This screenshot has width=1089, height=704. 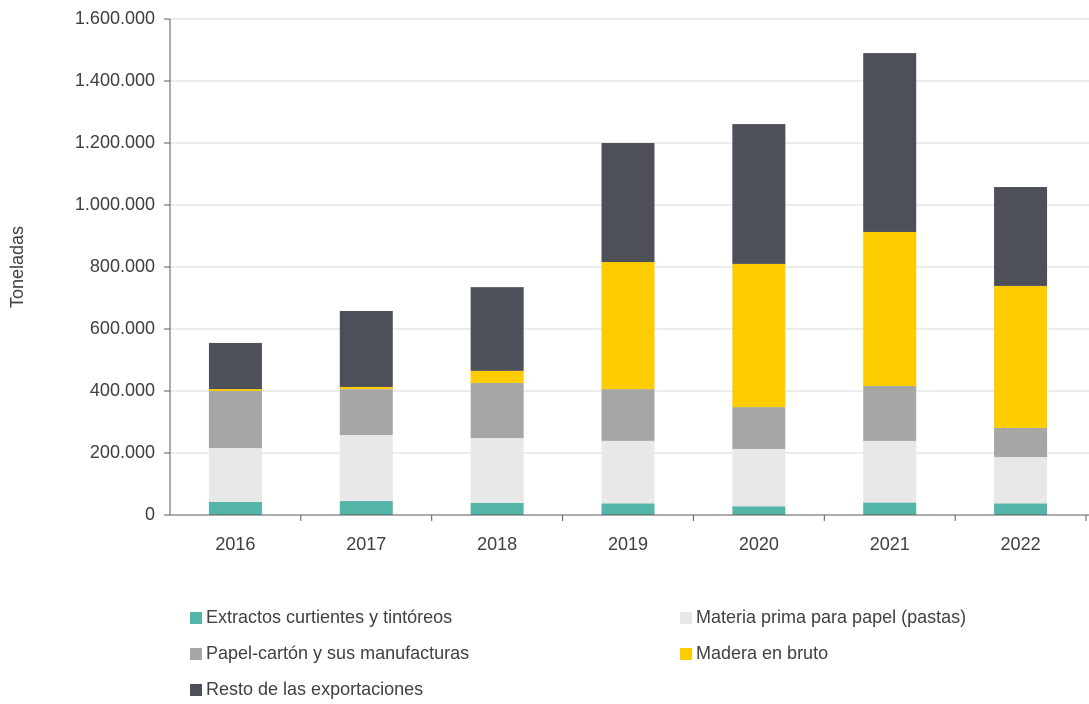 What do you see at coordinates (366, 544) in the screenshot?
I see `x-tick-label: 2017` at bounding box center [366, 544].